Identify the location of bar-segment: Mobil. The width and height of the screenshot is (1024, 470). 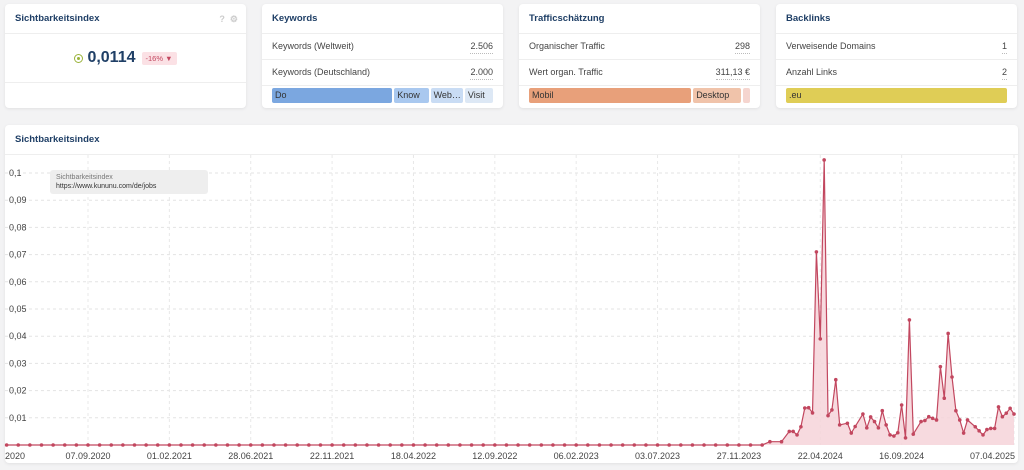
(610, 95).